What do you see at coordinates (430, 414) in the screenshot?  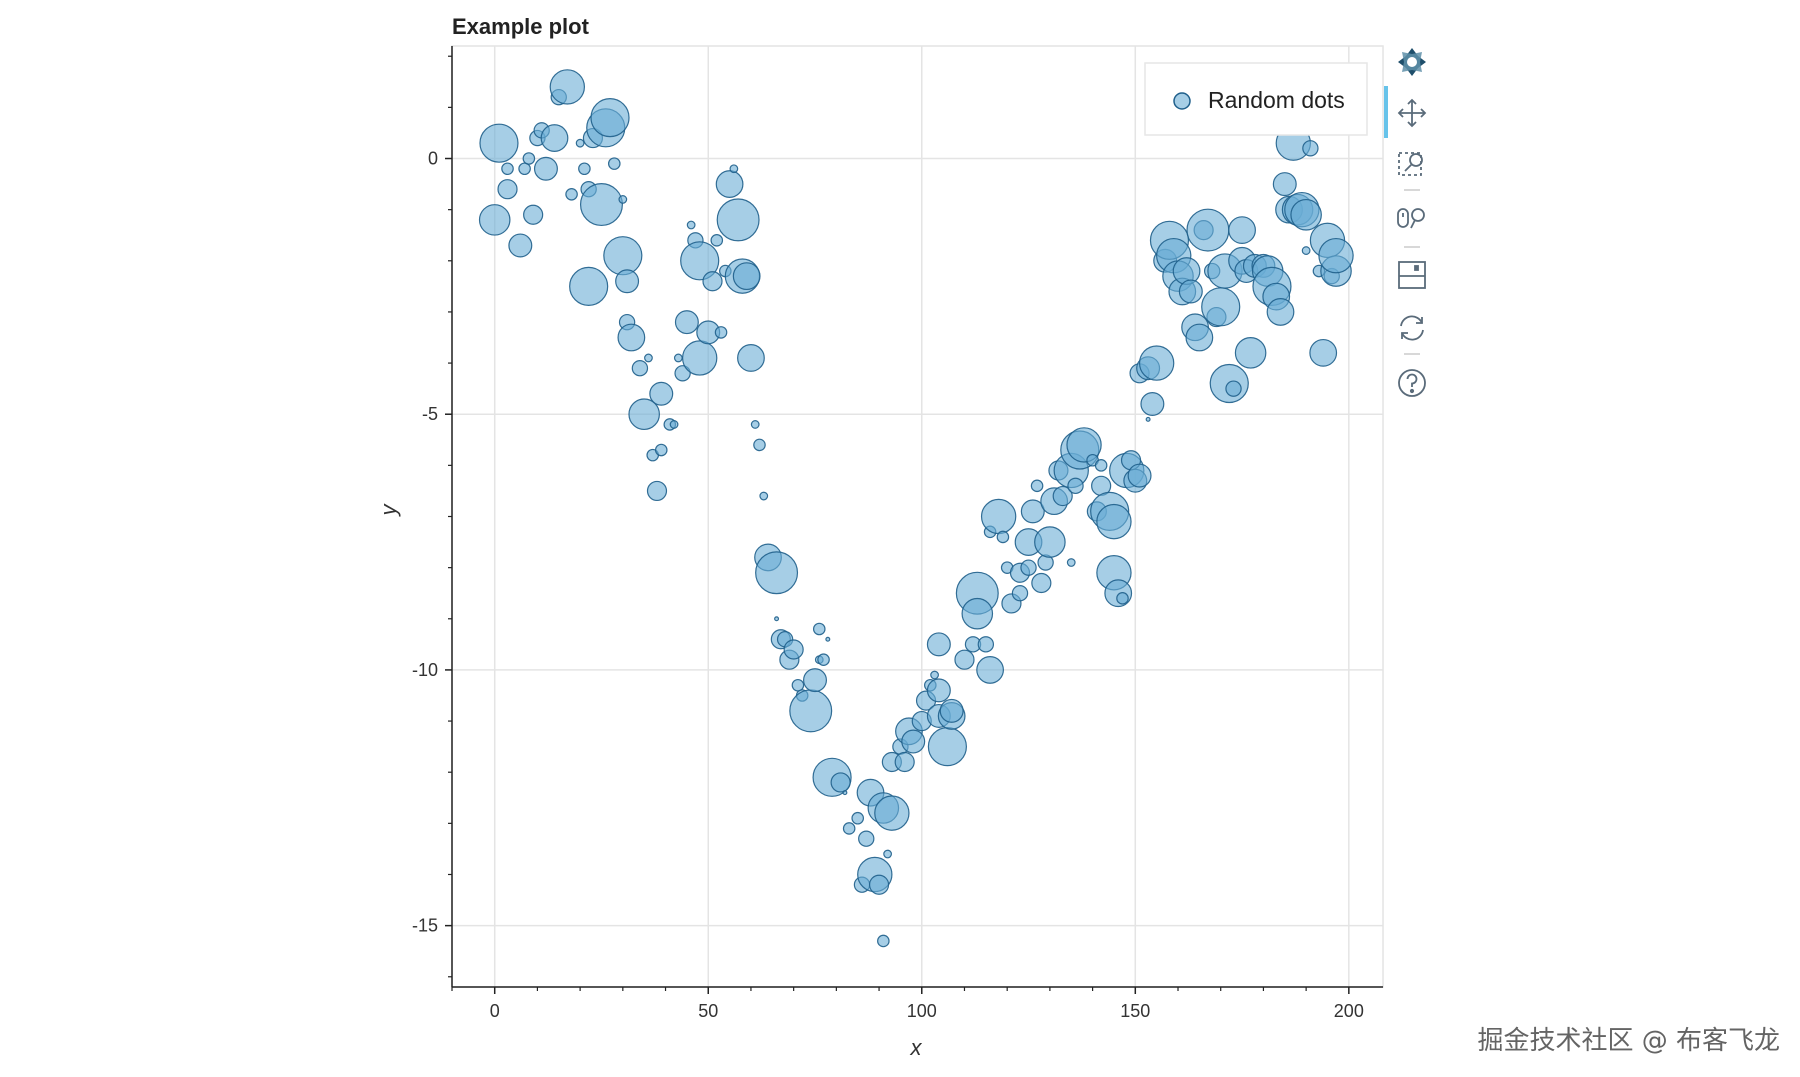 I see `y-tick-label: -5` at bounding box center [430, 414].